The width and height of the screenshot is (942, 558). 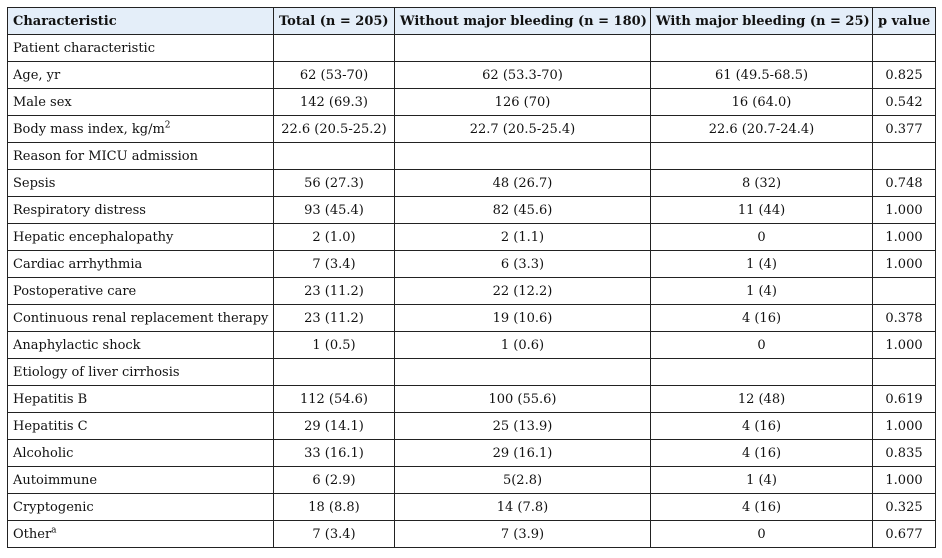 I want to click on cell-with-bleeding: 16 (64.0), so click(x=761, y=102).